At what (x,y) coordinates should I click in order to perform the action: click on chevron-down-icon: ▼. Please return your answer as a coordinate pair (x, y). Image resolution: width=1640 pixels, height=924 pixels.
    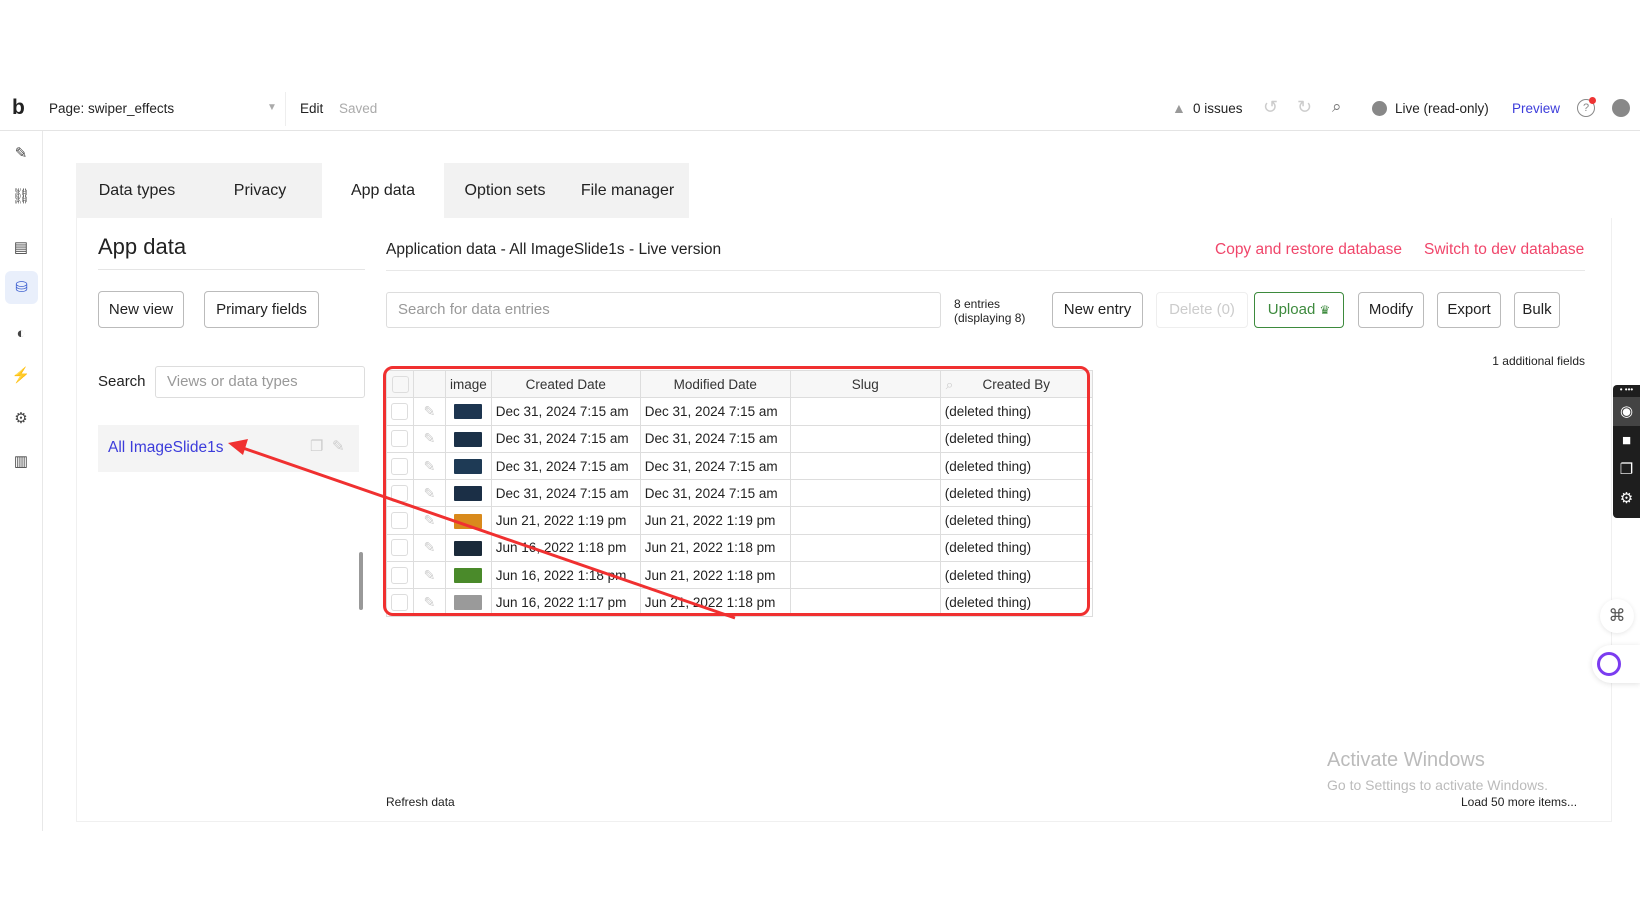
    Looking at the image, I should click on (272, 107).